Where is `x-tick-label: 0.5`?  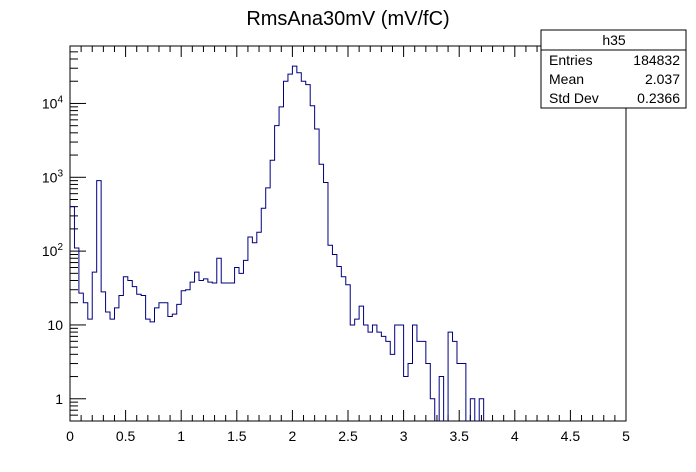 x-tick-label: 0.5 is located at coordinates (126, 436).